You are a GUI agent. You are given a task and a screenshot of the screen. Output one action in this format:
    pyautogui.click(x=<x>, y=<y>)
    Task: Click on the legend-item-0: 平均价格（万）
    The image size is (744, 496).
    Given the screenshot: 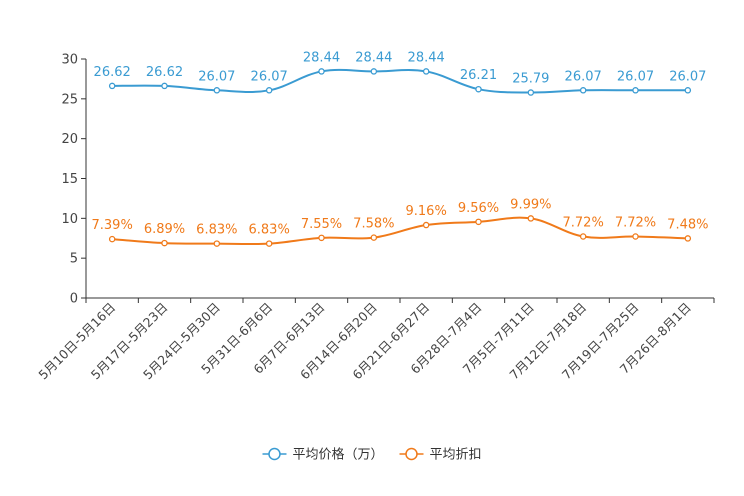 What is the action you would take?
    pyautogui.click(x=323, y=455)
    